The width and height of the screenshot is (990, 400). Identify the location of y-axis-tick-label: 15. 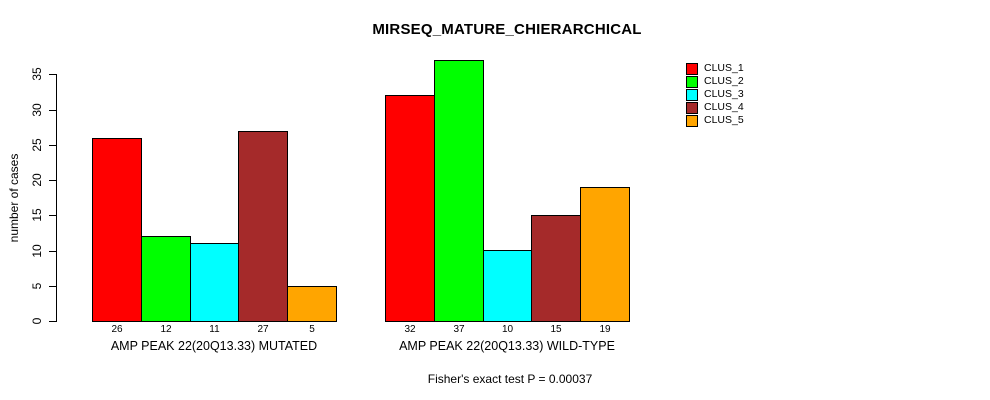
(37, 215).